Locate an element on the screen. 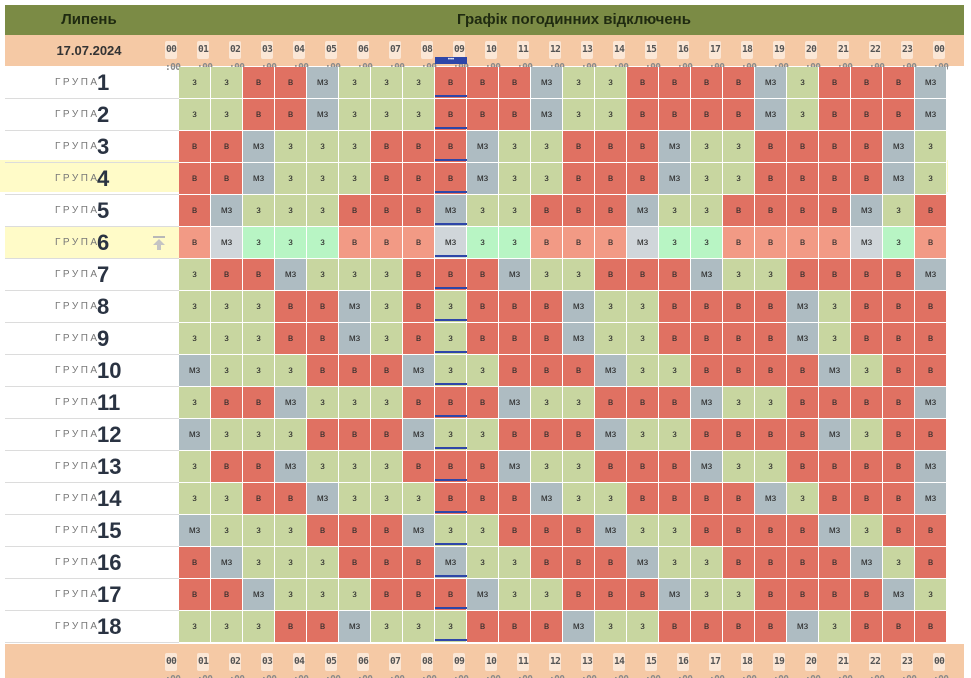 The image size is (971, 678). group-row-label-1: ГРУПА 1 is located at coordinates (92, 83).